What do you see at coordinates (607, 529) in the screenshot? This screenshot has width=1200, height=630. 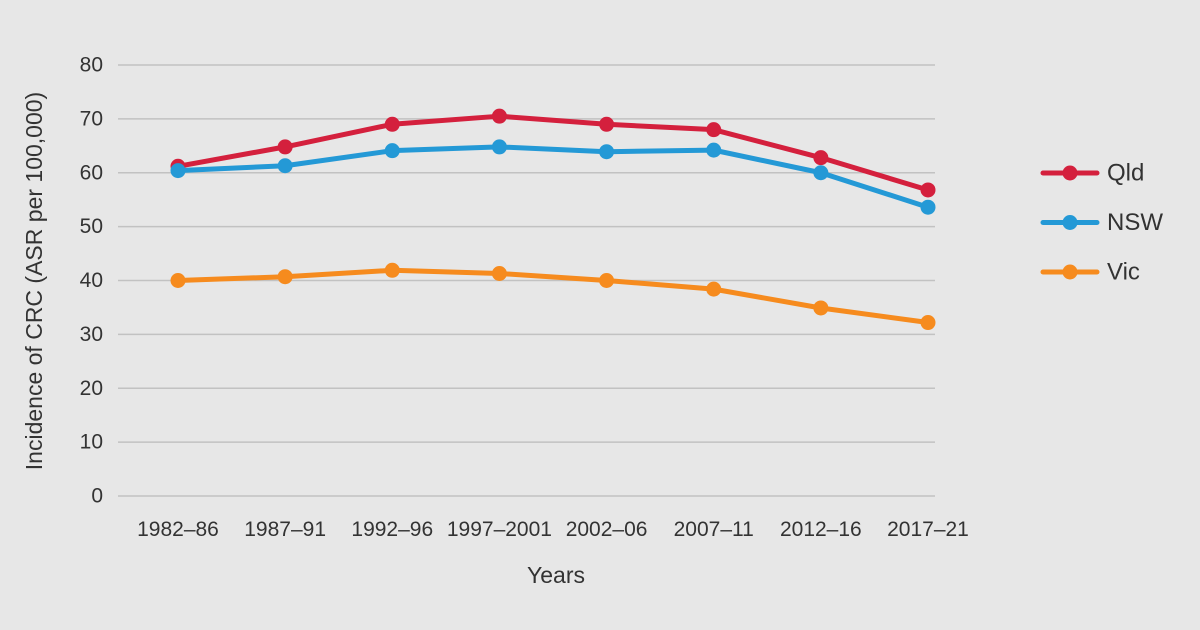 I see `x-tick-label-4: 2002–06` at bounding box center [607, 529].